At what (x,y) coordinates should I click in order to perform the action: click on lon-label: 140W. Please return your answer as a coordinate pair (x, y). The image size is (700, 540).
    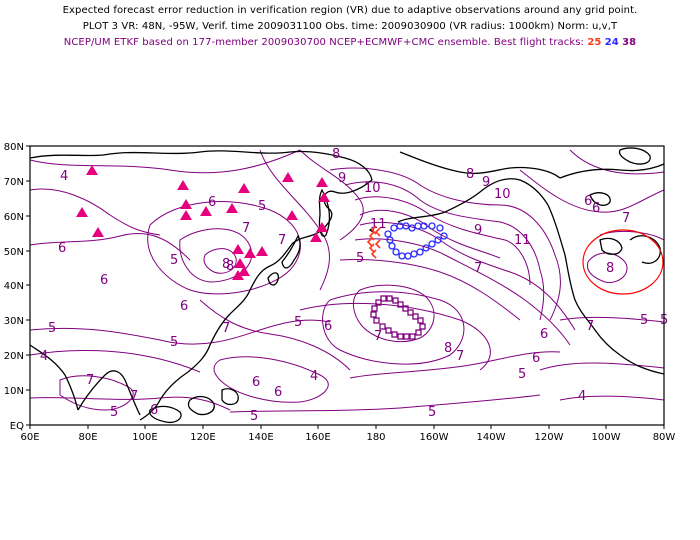
    Looking at the image, I should click on (491, 437).